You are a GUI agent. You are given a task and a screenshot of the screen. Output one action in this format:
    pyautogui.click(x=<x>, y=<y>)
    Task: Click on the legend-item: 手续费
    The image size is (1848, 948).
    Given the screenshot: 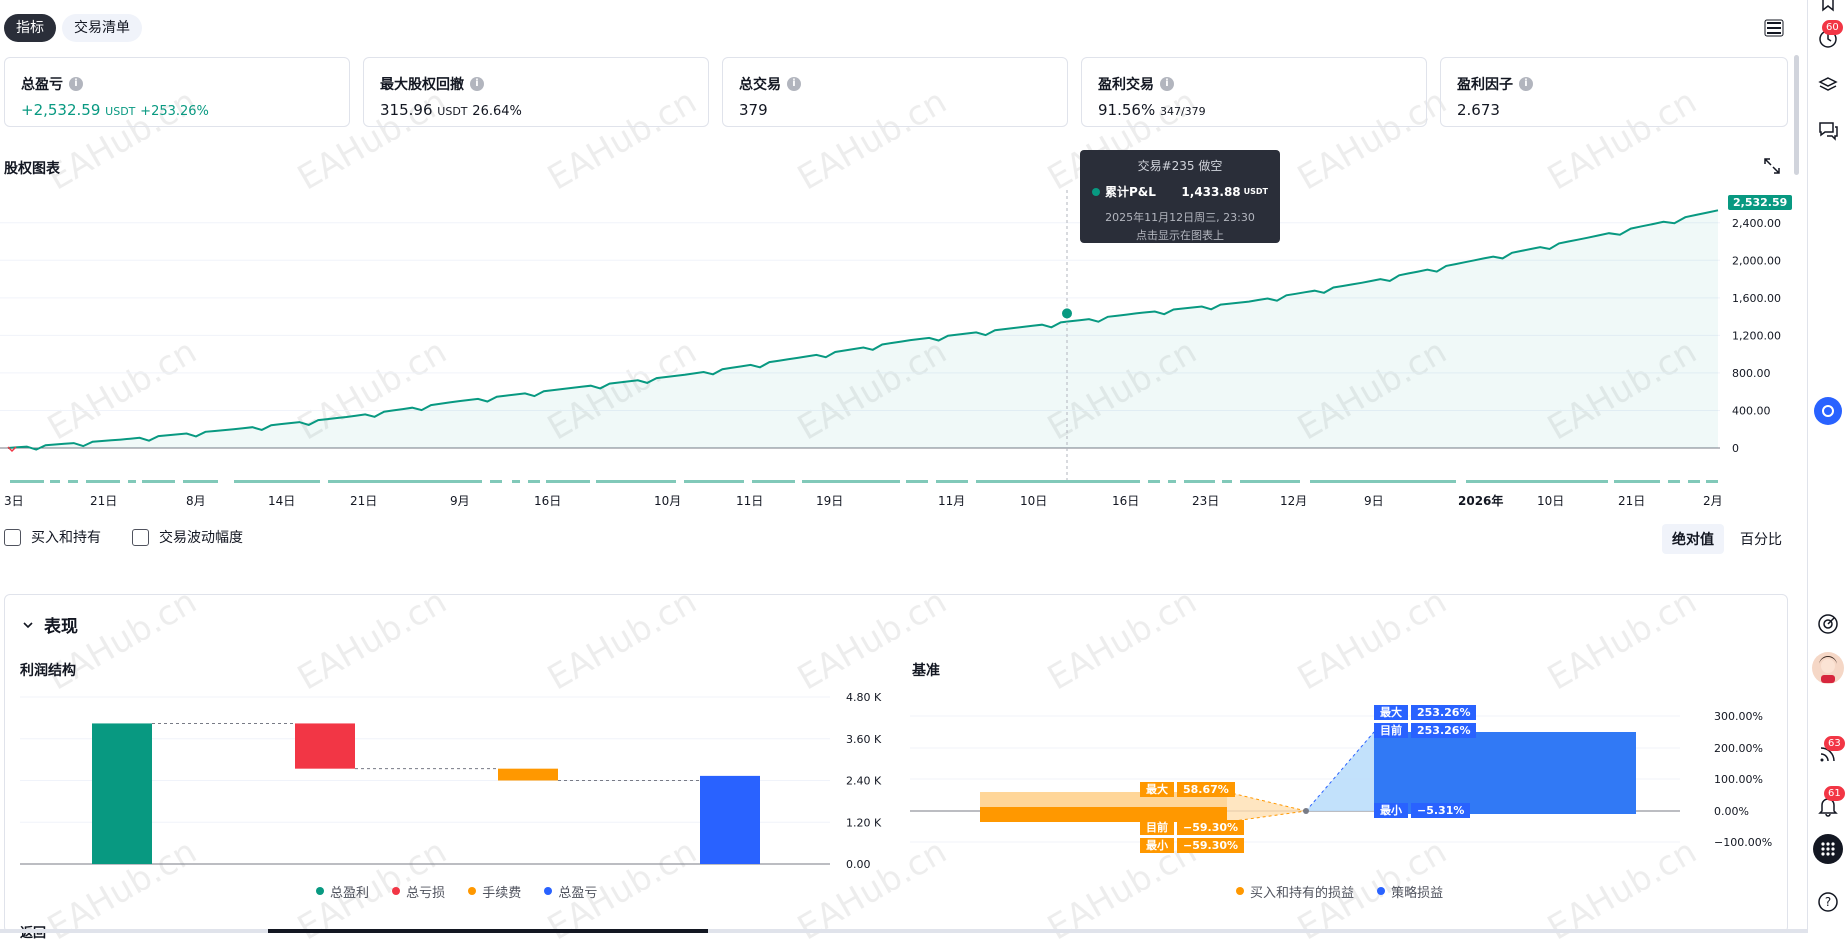 What is the action you would take?
    pyautogui.click(x=494, y=891)
    